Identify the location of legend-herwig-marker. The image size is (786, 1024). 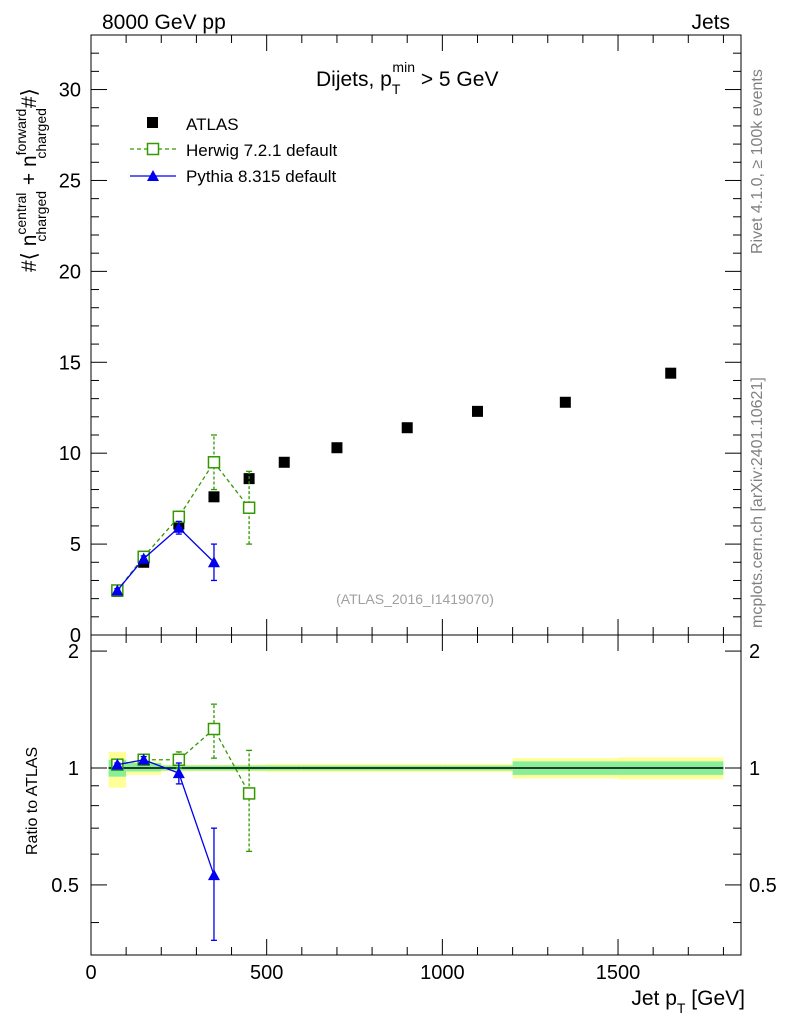
(153, 149).